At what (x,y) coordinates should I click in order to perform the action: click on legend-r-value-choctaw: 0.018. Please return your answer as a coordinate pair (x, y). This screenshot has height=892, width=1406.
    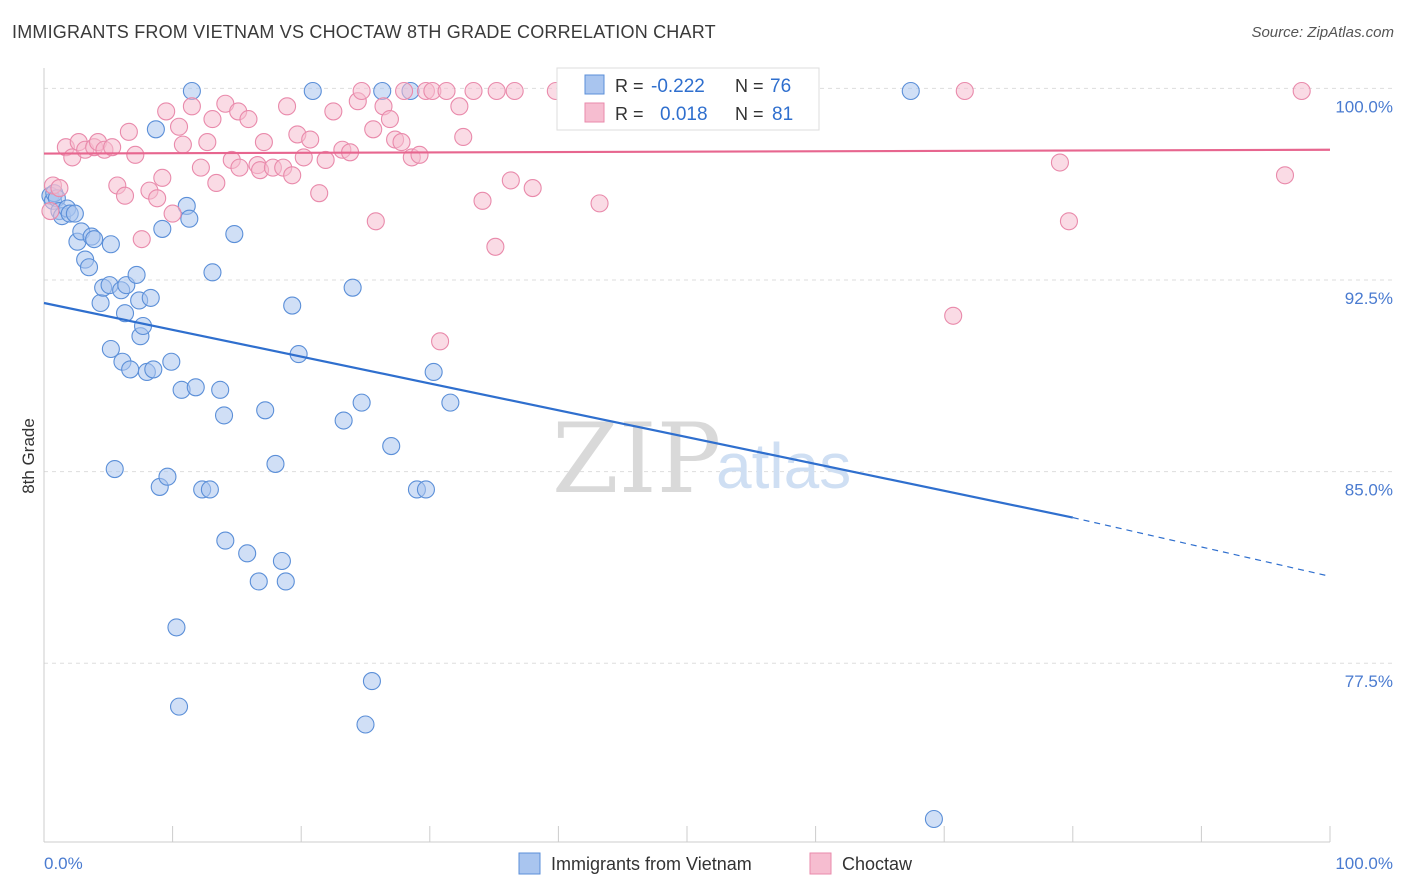
    Looking at the image, I should click on (684, 114).